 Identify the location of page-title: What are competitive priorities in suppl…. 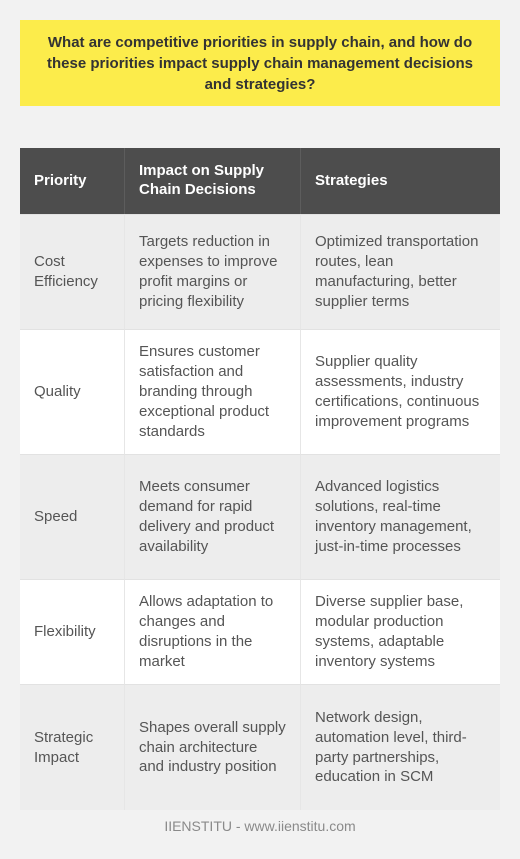
(260, 63).